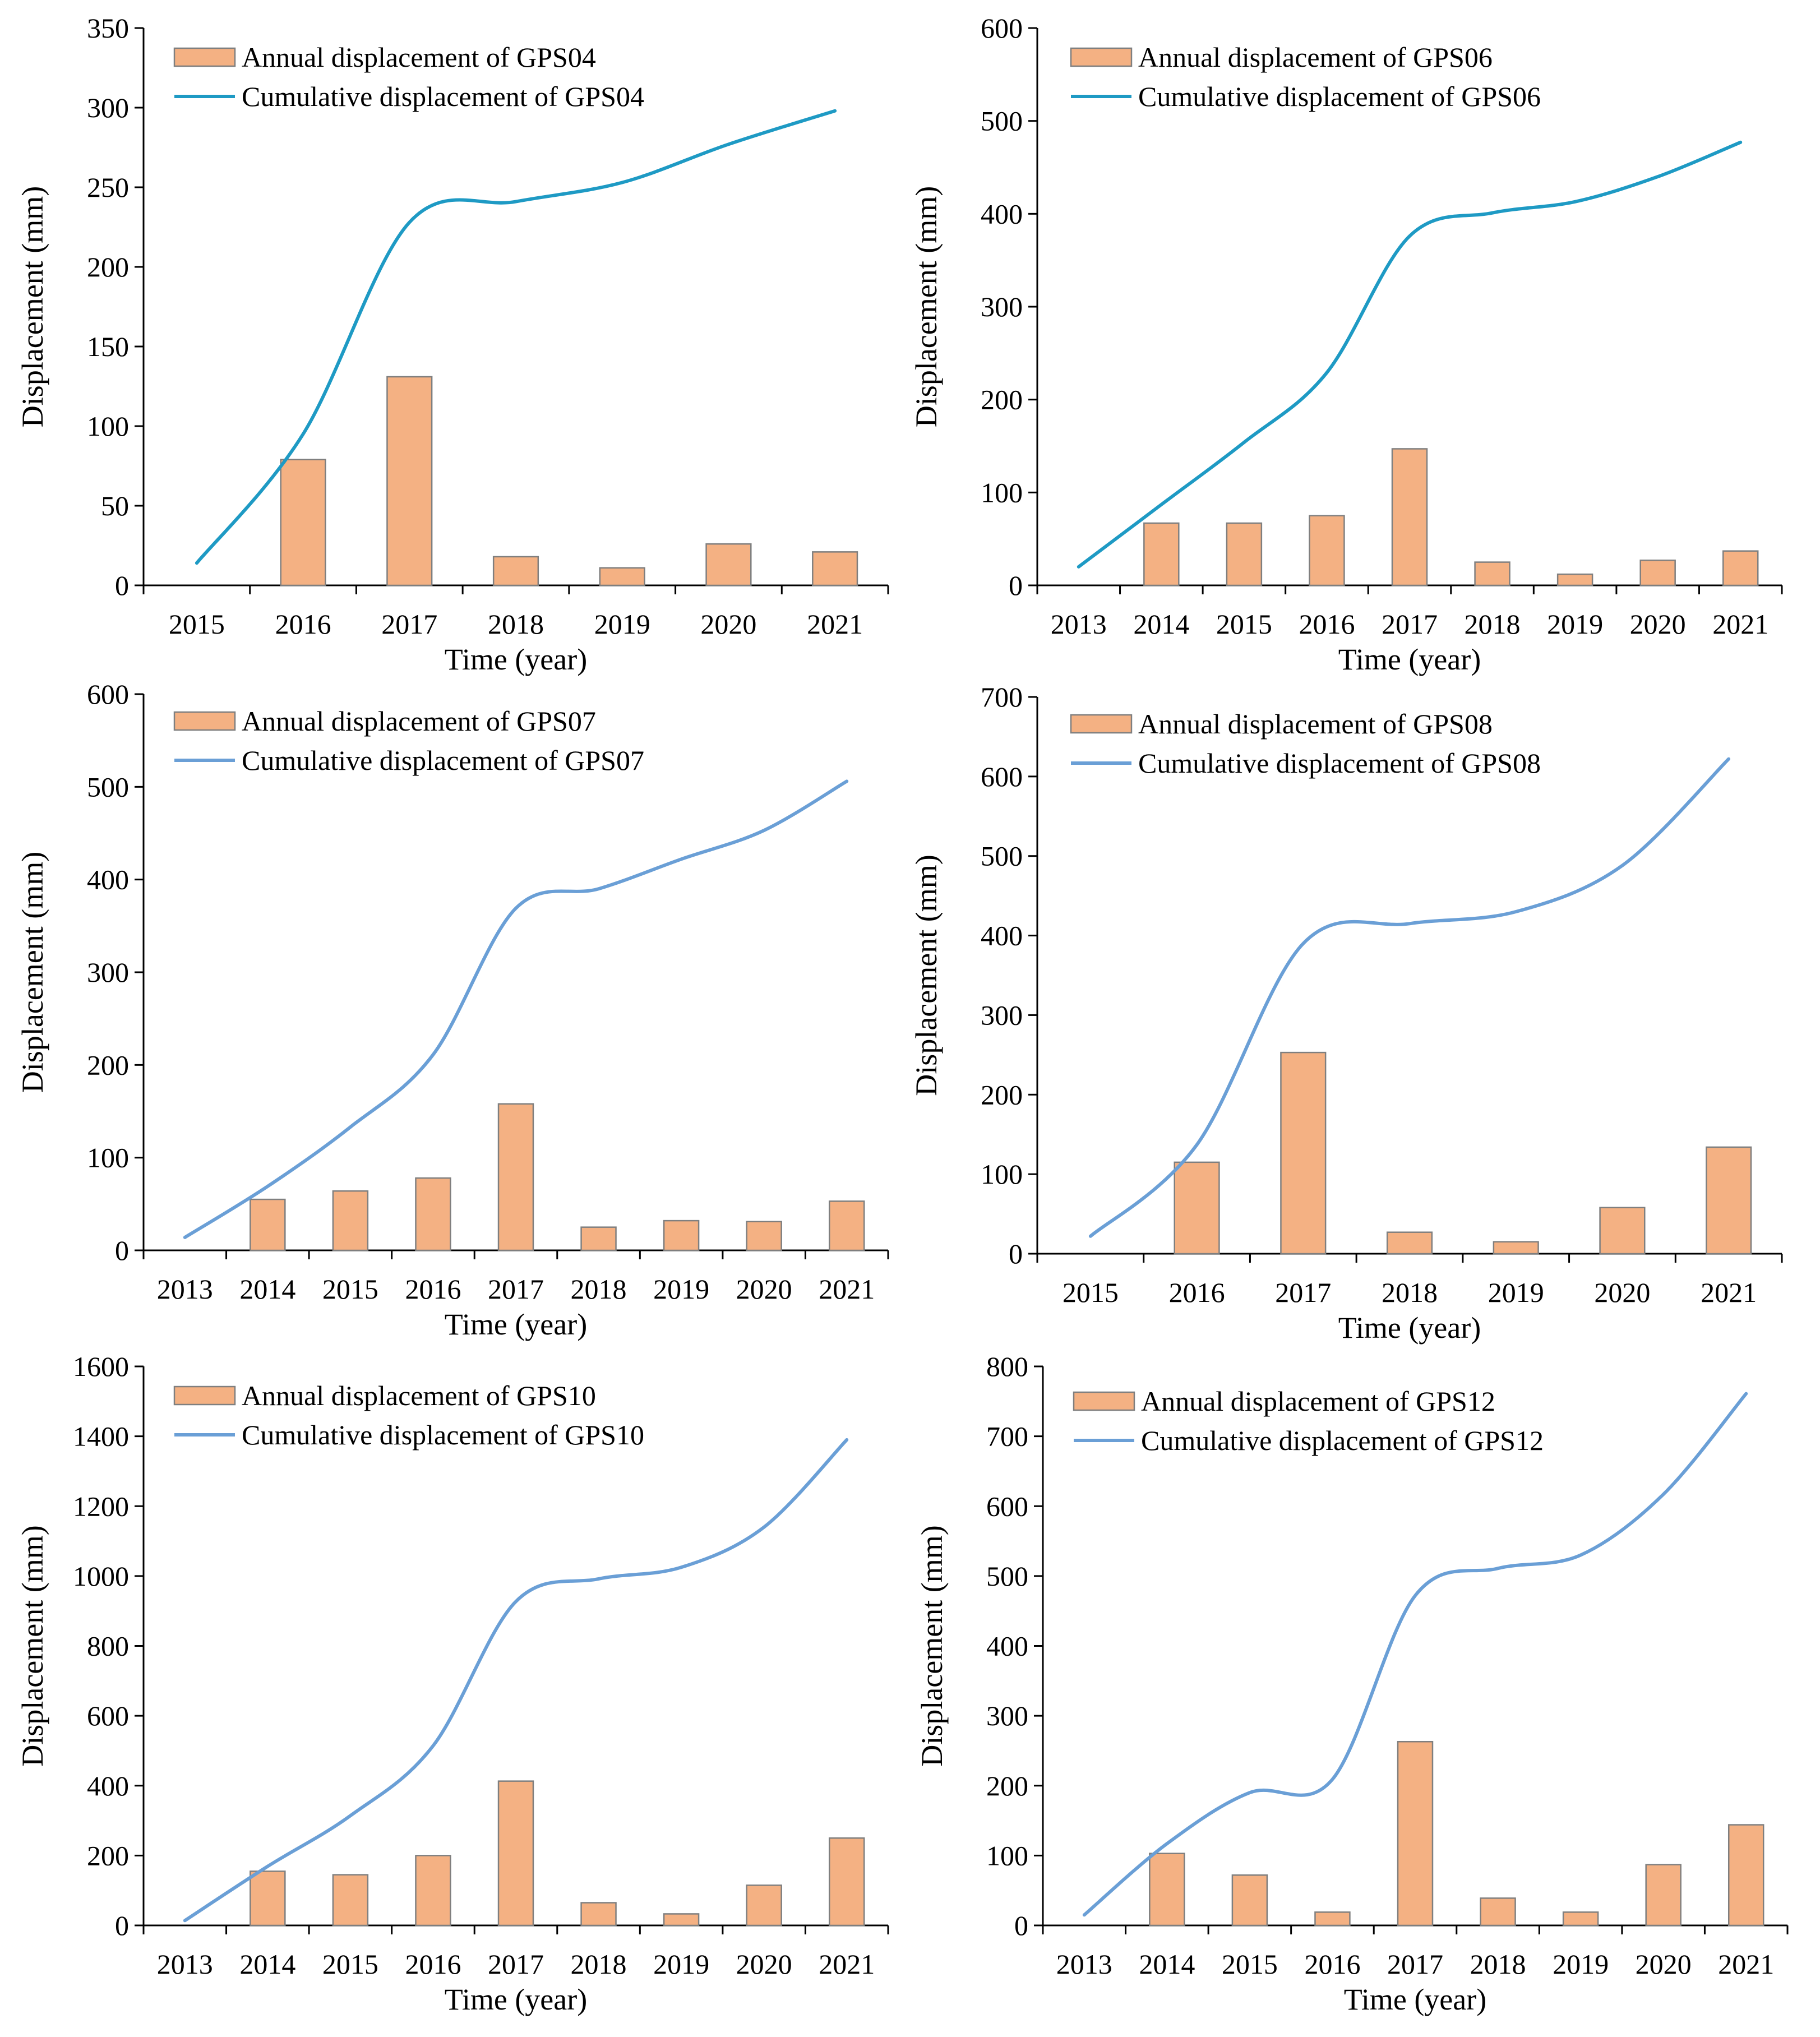 This screenshot has height=2037, width=1820. Describe the element at coordinates (101, 1506) in the screenshot. I see `y-tick-label: 1200` at that location.